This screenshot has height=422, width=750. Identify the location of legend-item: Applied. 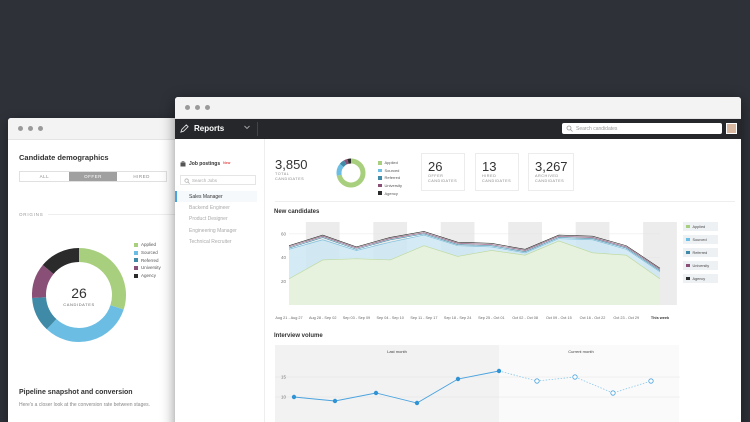
(147, 245).